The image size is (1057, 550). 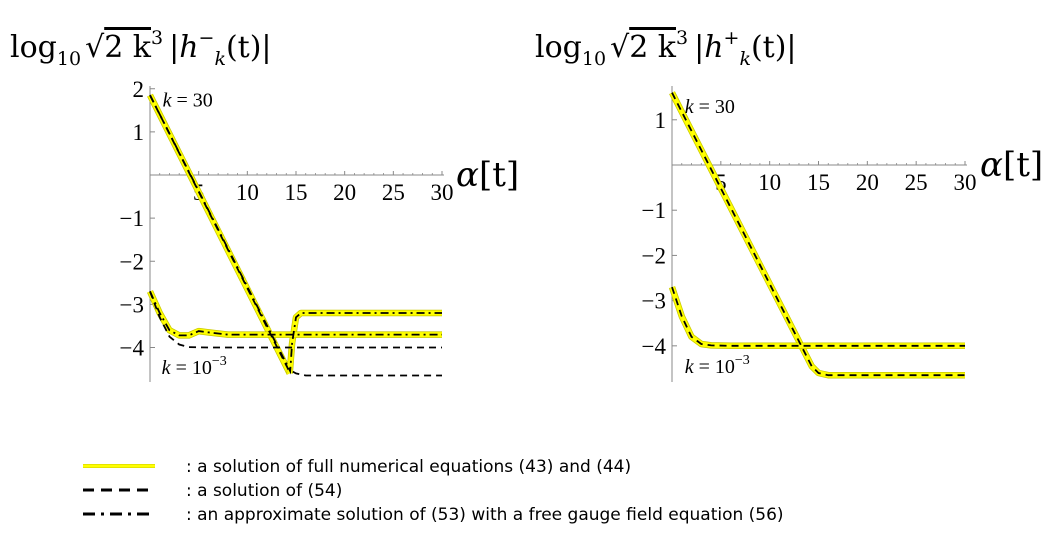 I want to click on series-full-high-late-outline, so click(x=364, y=341).